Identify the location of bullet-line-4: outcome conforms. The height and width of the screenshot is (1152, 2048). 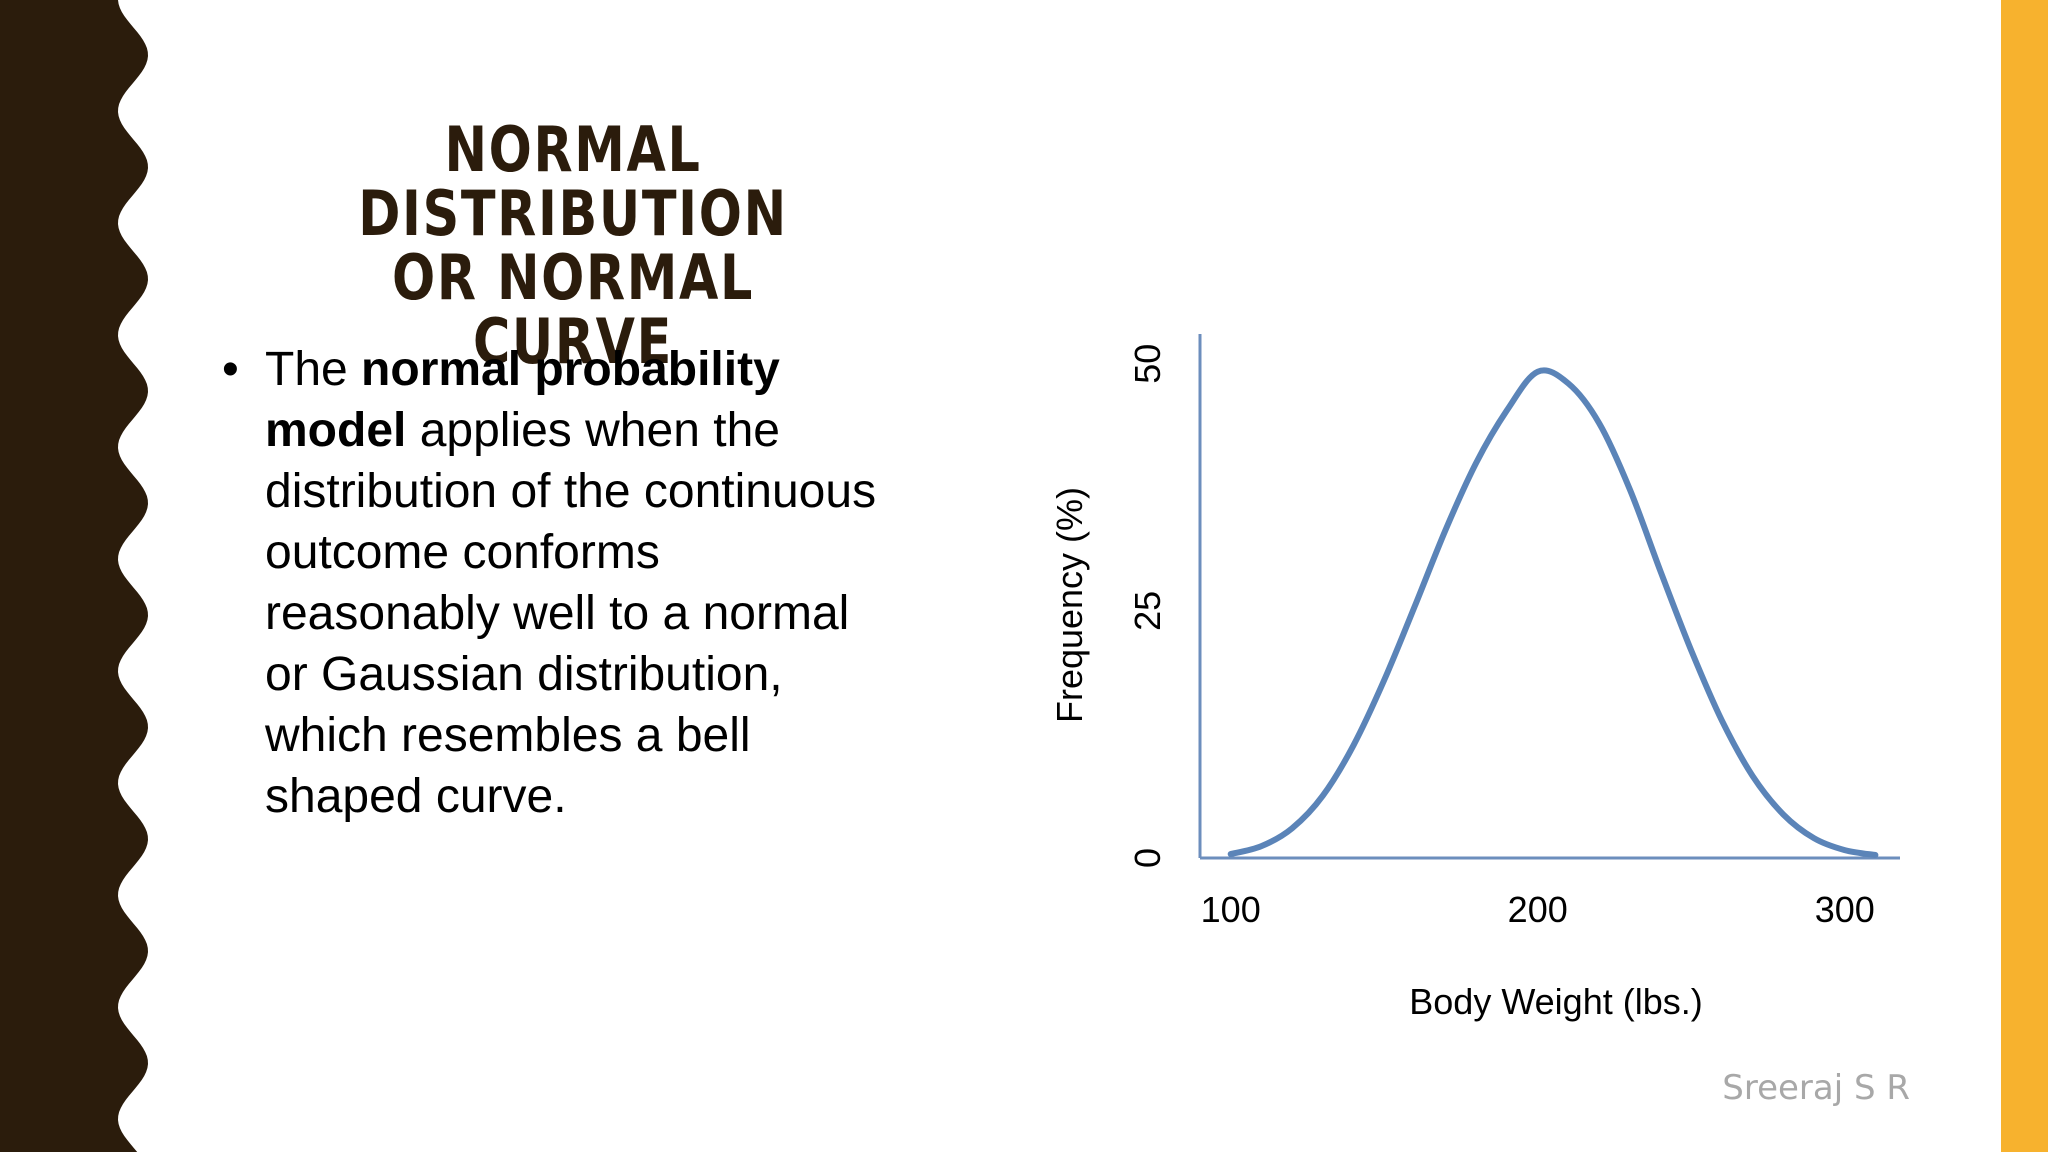
(462, 552).